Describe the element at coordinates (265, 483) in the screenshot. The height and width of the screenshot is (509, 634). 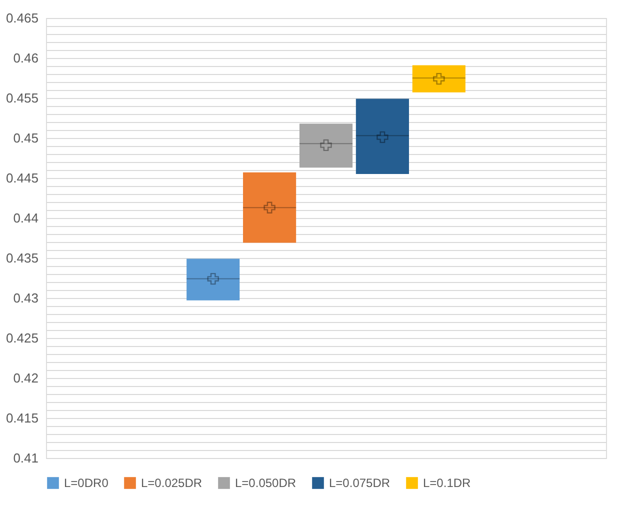
I see `legend-label: L=0.050DR` at that location.